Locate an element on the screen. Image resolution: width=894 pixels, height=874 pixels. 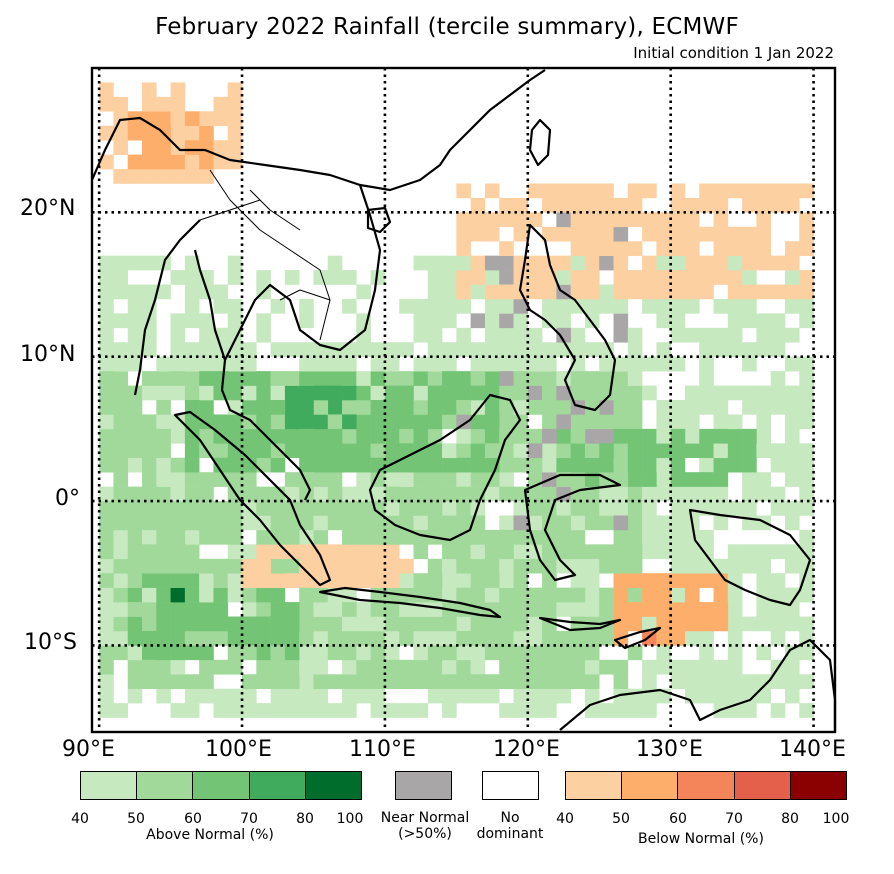
near-normal-line1: Near Normal is located at coordinates (425, 818).